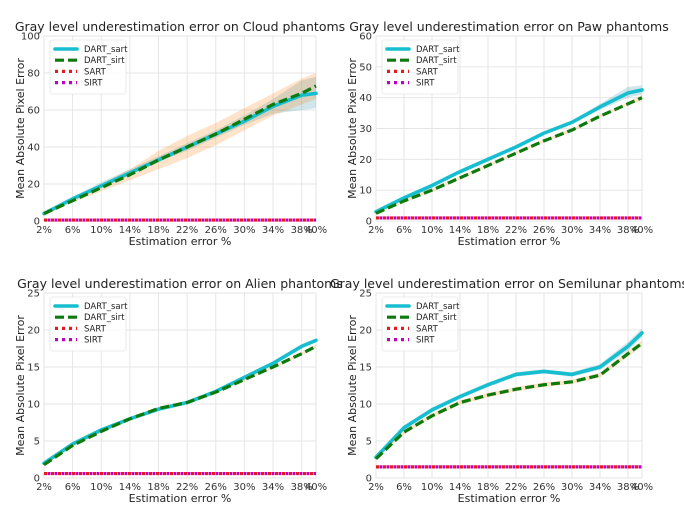 This screenshot has height=521, width=684. Describe the element at coordinates (438, 307) in the screenshot. I see `legend-label: DART_sart` at that location.